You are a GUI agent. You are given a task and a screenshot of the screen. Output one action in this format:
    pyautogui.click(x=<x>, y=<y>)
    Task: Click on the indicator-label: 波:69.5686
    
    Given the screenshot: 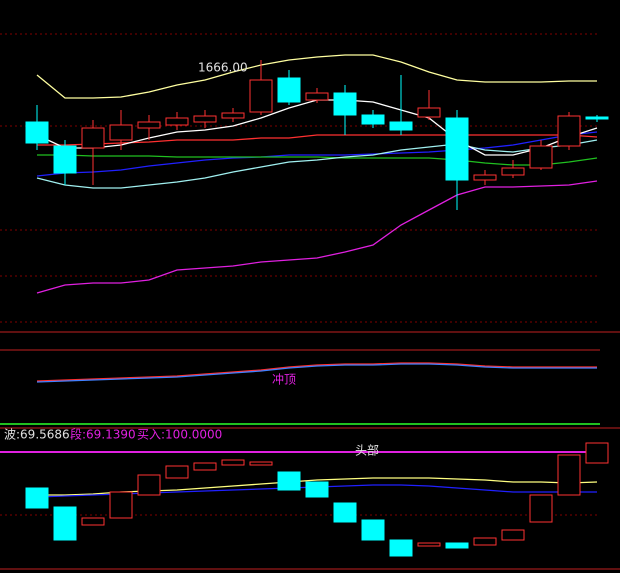 What is the action you would take?
    pyautogui.click(x=37, y=435)
    